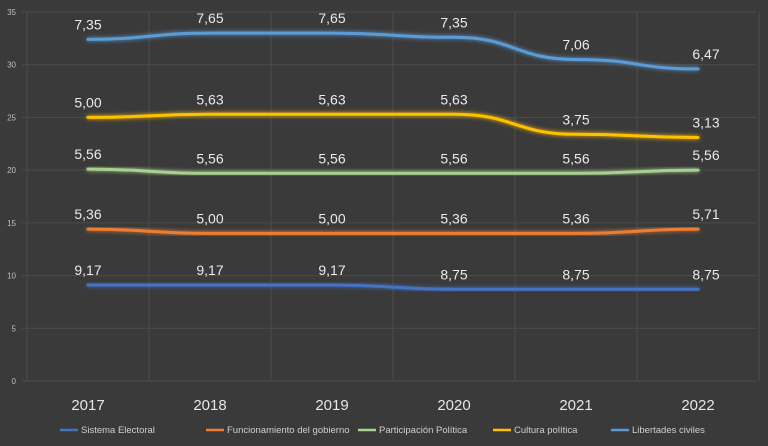 The height and width of the screenshot is (446, 768). Describe the element at coordinates (11, 223) in the screenshot. I see `y-tick-label: 15` at that location.